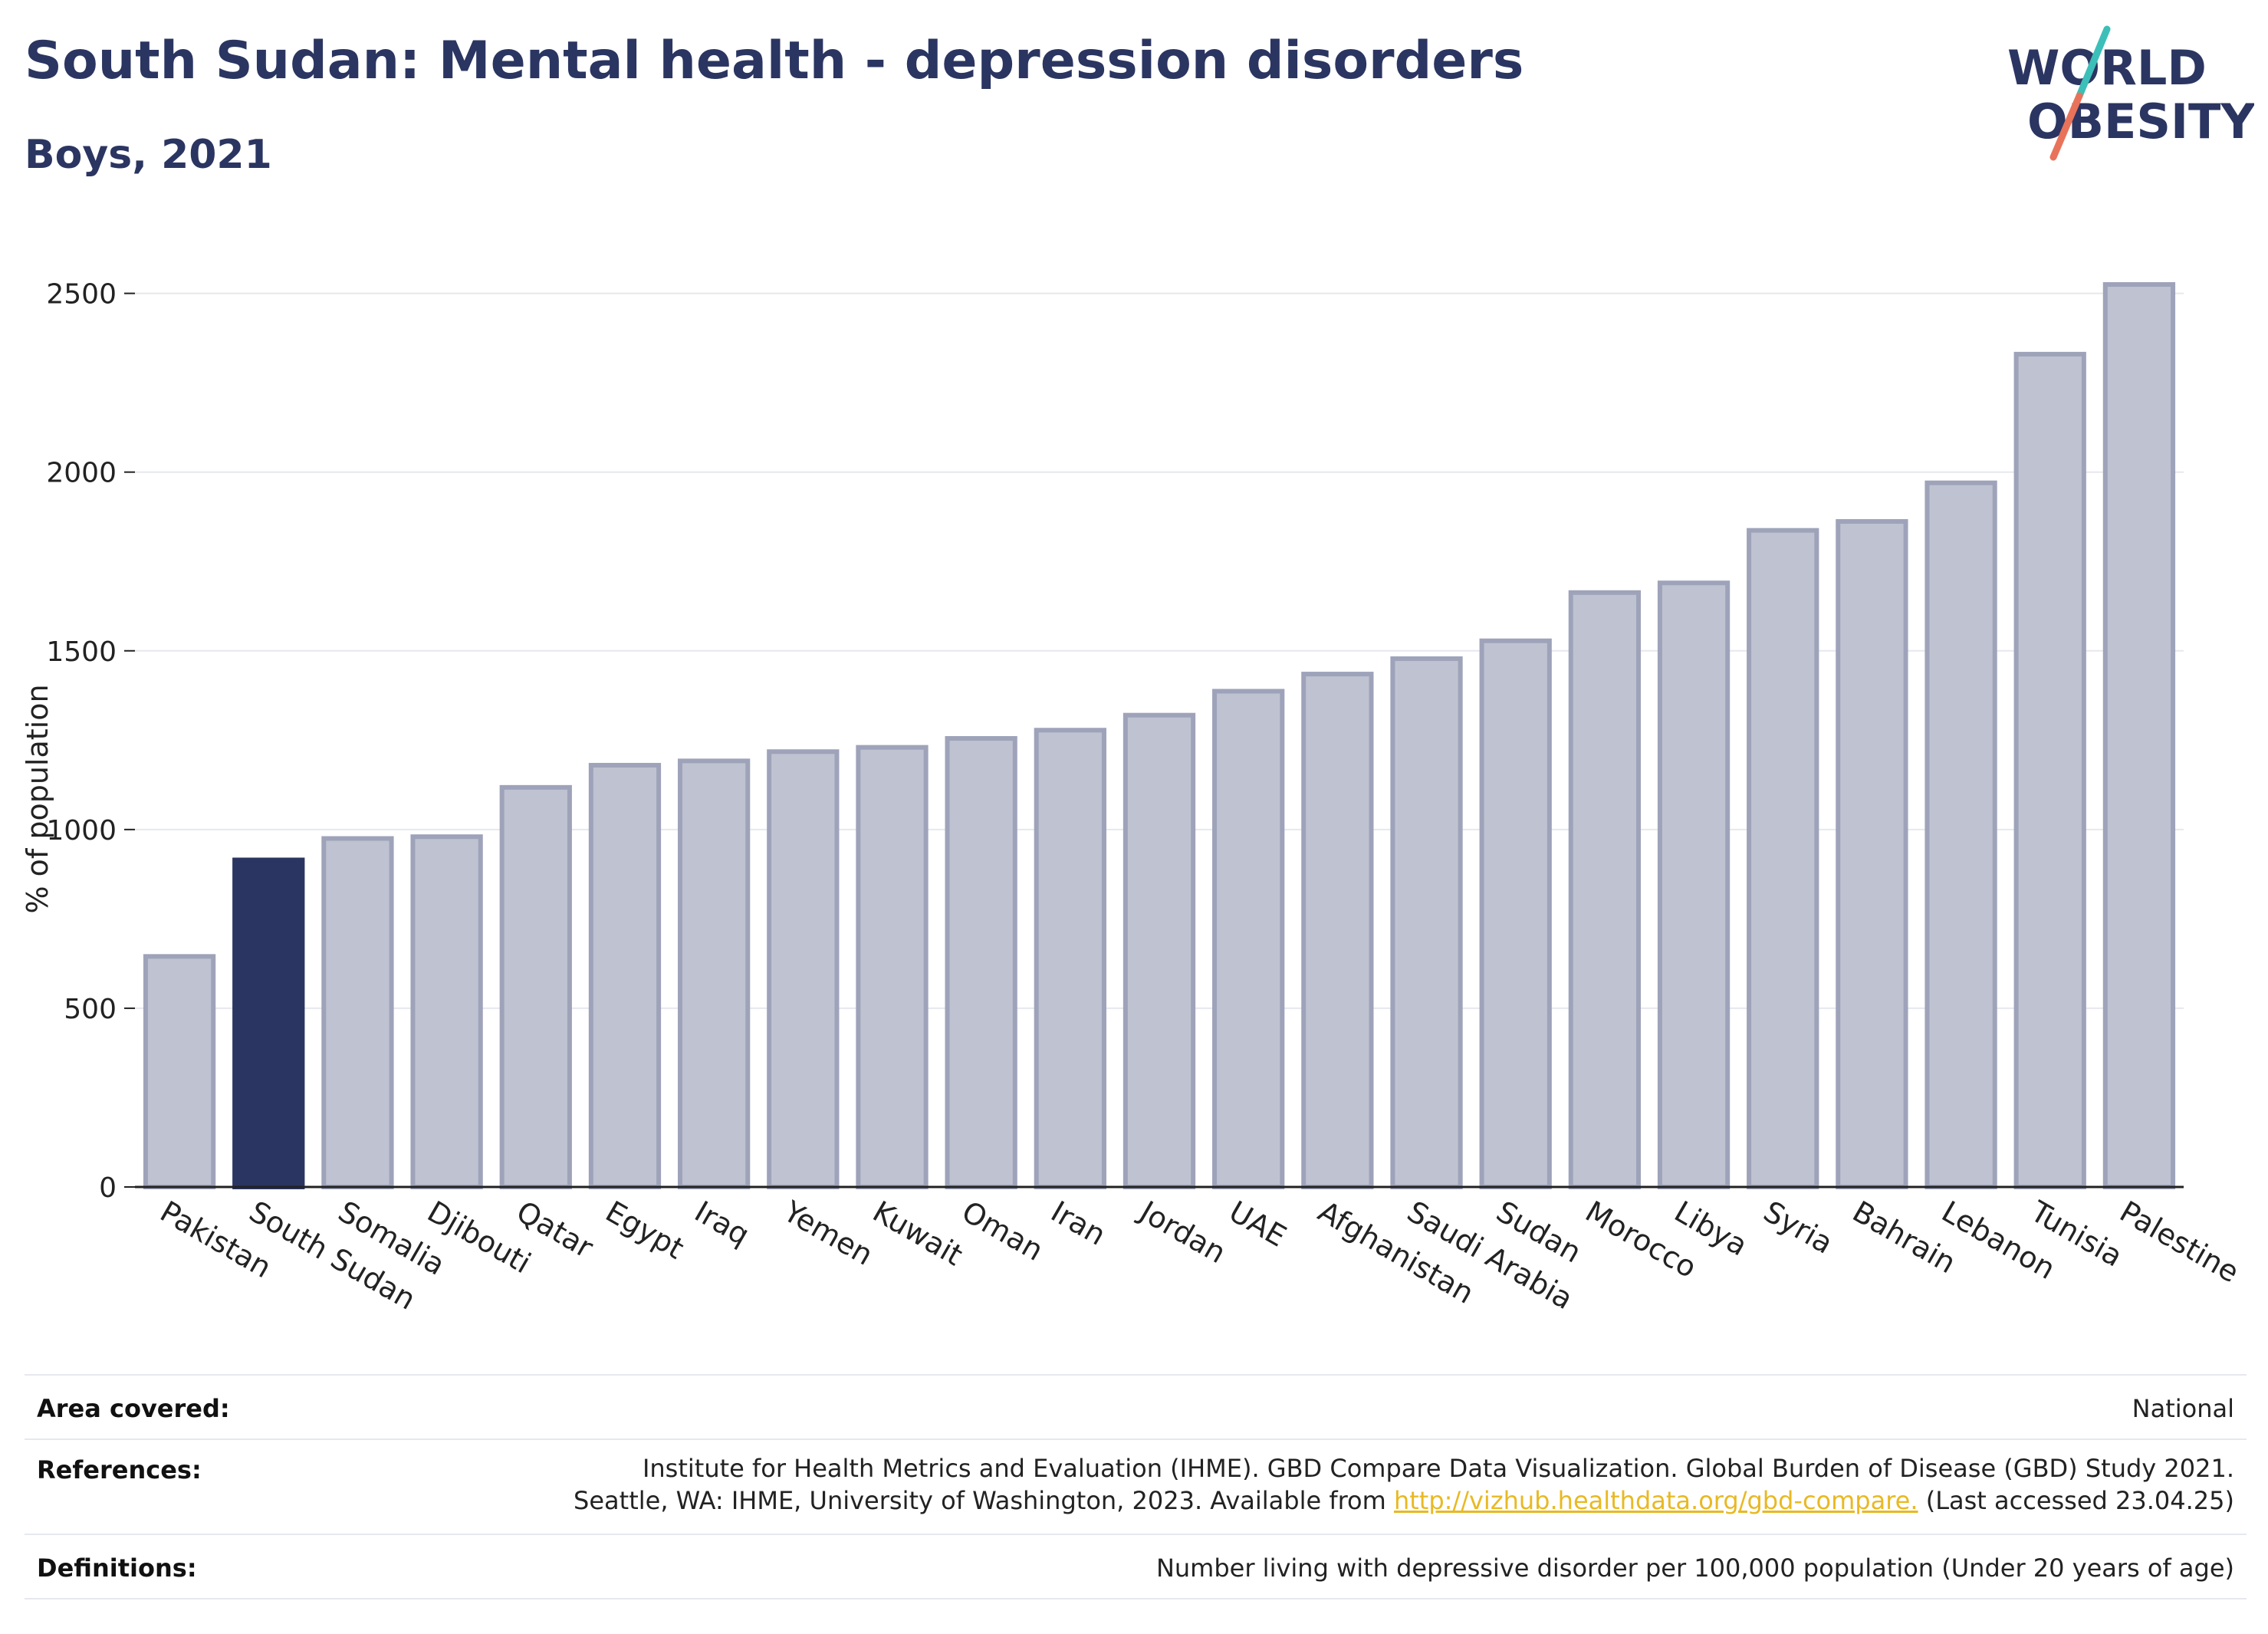 The image size is (2268, 1634). I want to click on x-tick-label: Iraq, so click(722, 1224).